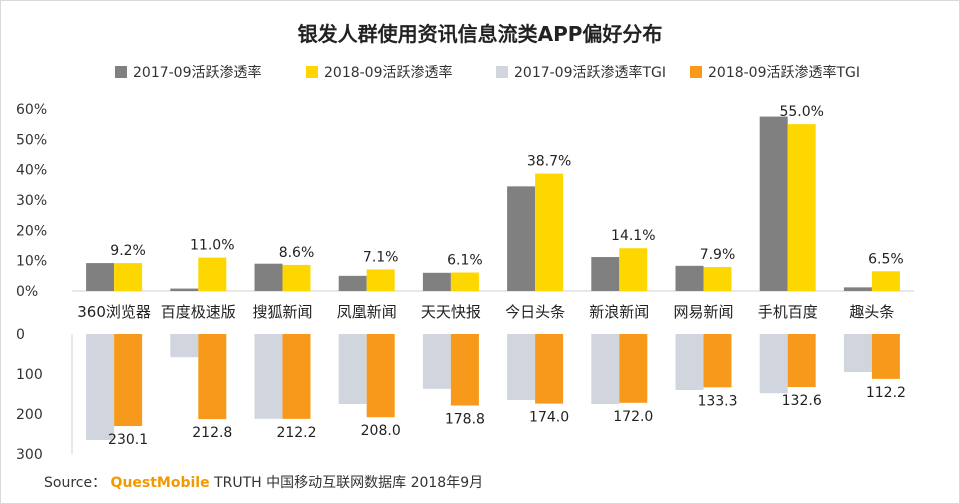  What do you see at coordinates (381, 431) in the screenshot?
I see `bar-tgi-2018-value-label: 208.0` at bounding box center [381, 431].